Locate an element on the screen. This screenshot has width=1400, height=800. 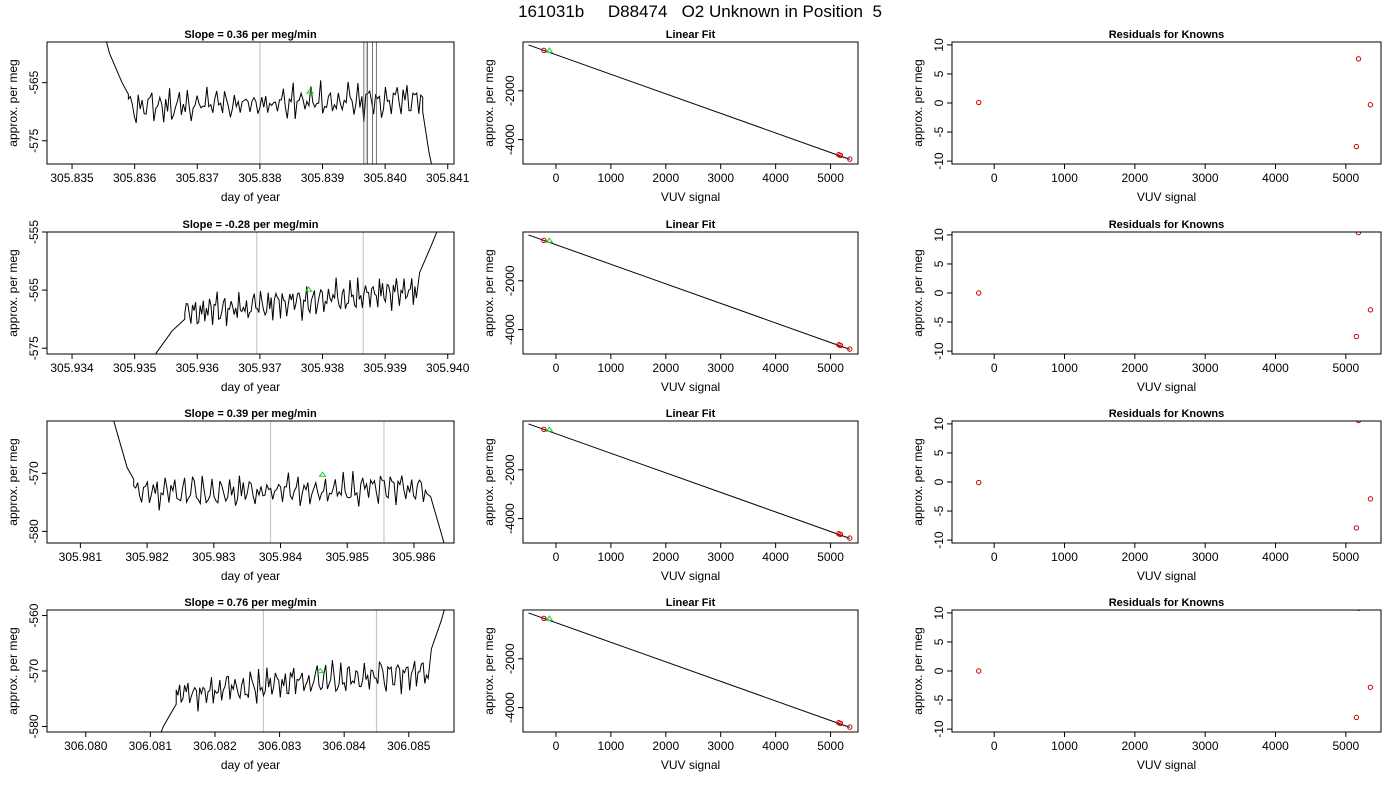
x-tick-label: 305.935 is located at coordinates (135, 368).